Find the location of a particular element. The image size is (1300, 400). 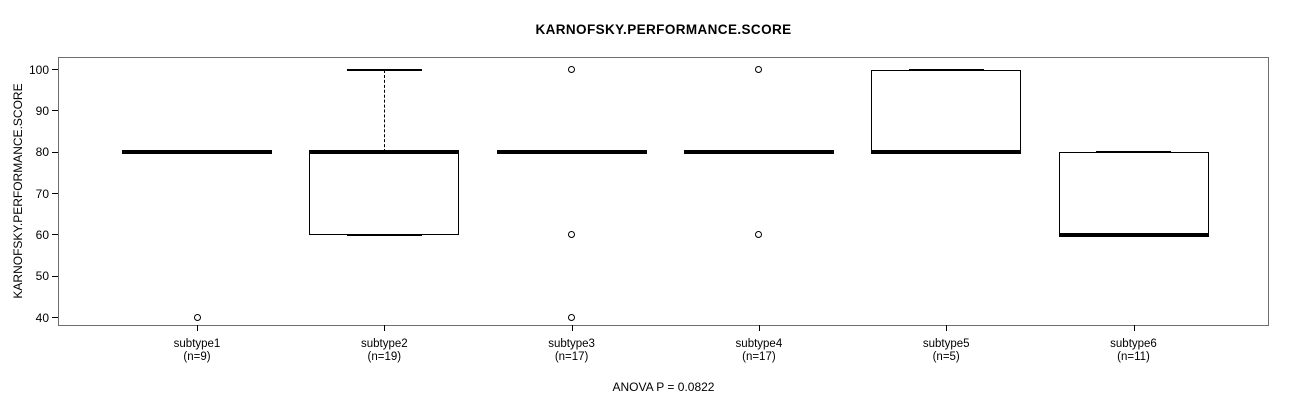

y-axis-tick-label: 70 is located at coordinates (42, 193).